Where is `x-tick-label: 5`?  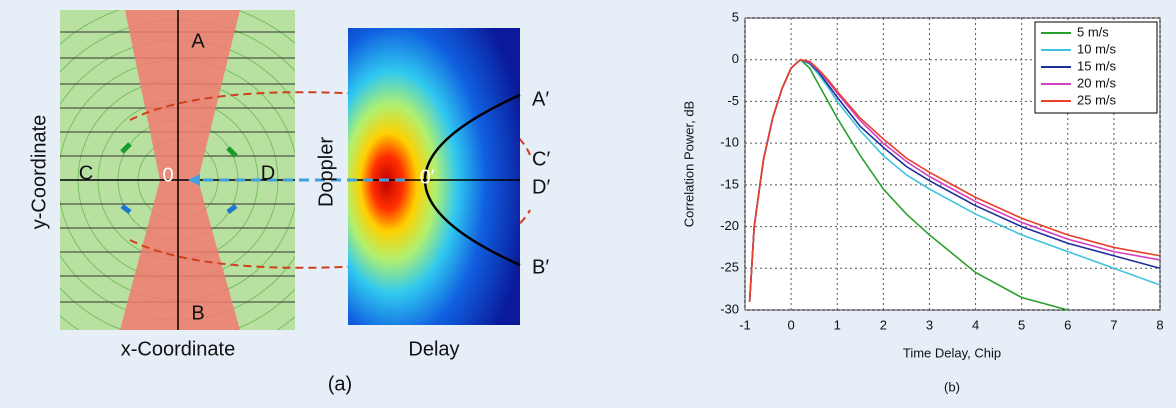
x-tick-label: 5 is located at coordinates (1021, 324).